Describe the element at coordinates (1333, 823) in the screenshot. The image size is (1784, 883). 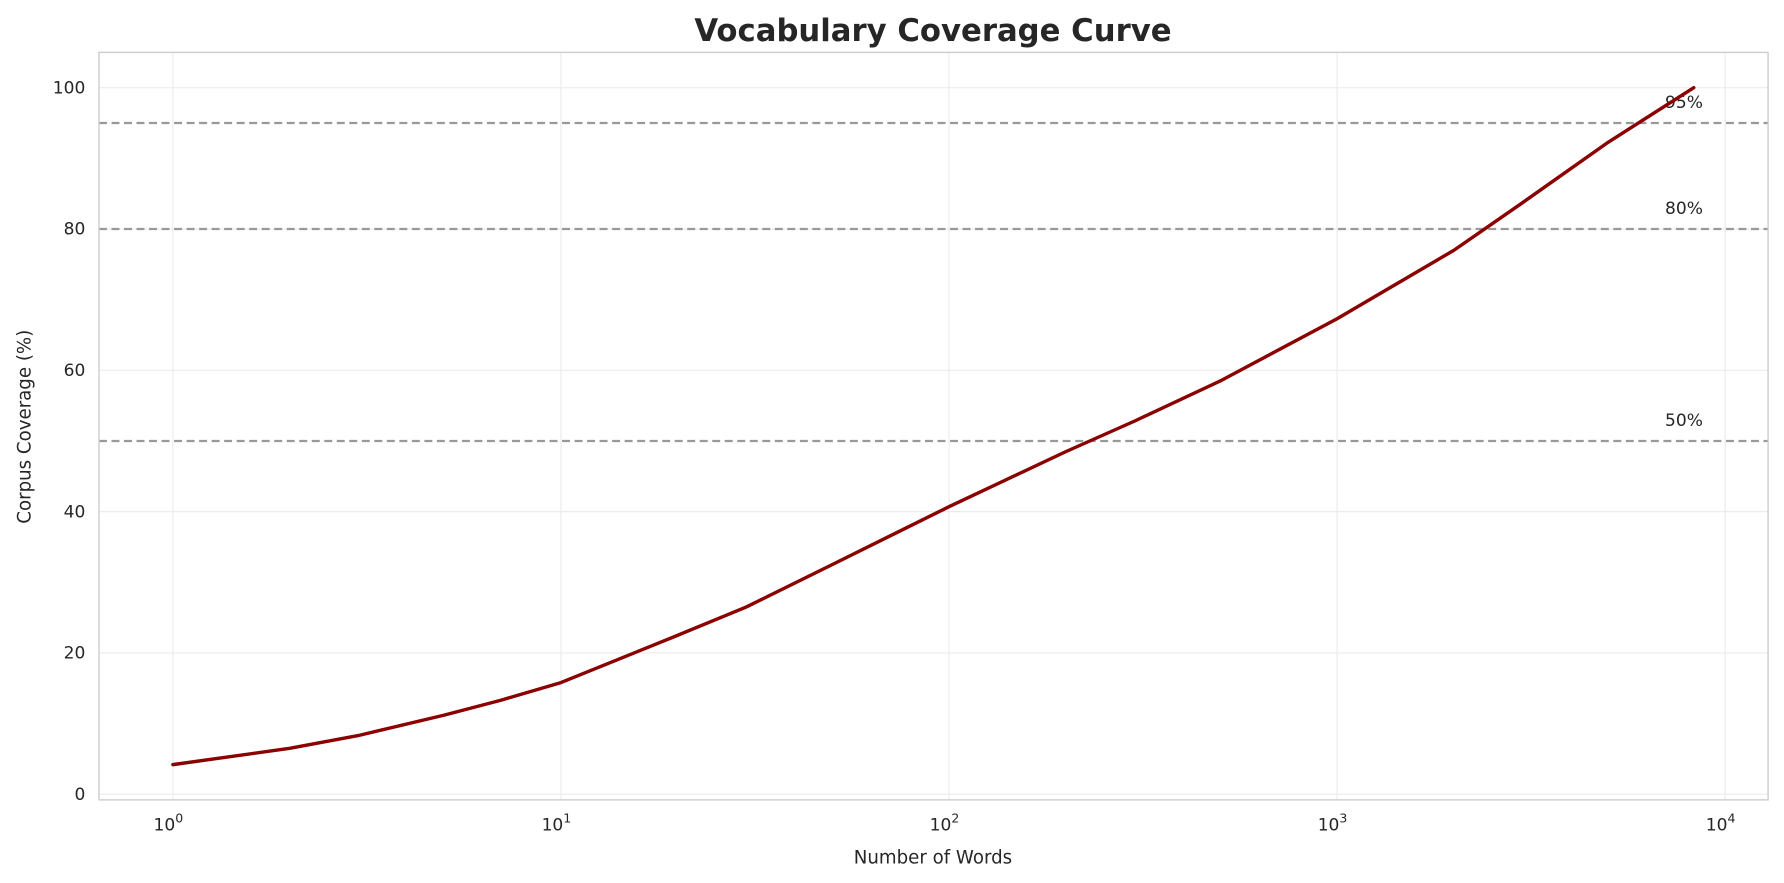
I see `x-tick-label: 10³` at that location.